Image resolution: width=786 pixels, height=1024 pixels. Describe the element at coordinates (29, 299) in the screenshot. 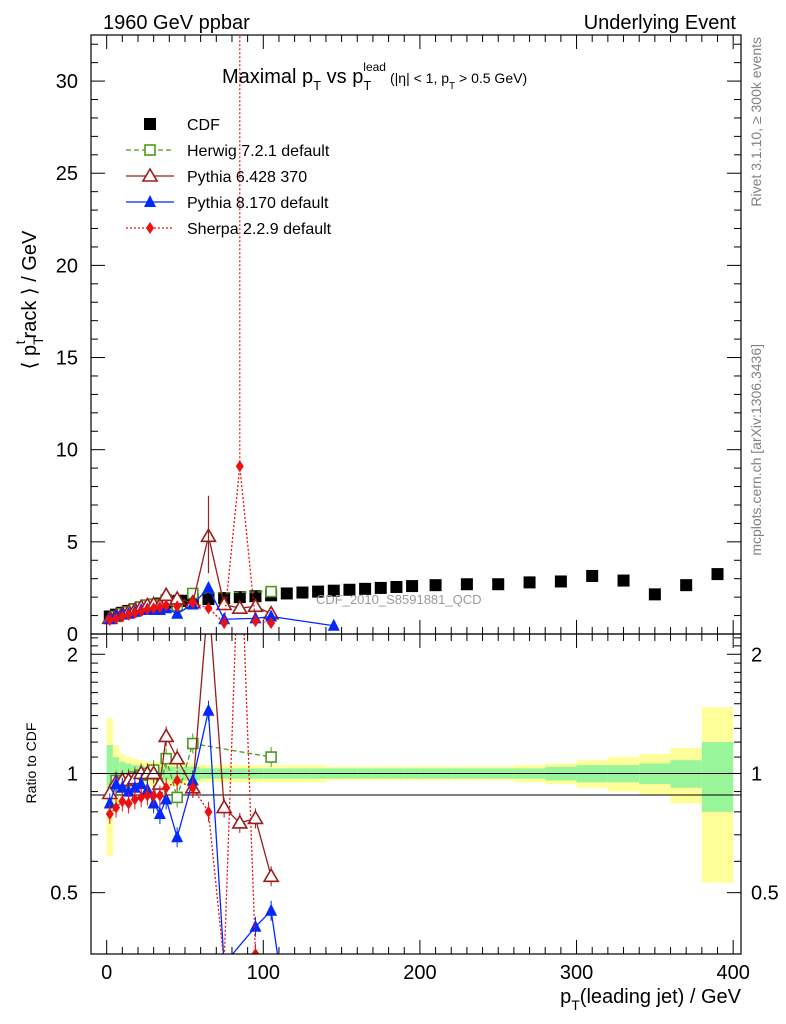

I see `svg-text: ⟨ pTtrack ⟩ / GeV` at that location.